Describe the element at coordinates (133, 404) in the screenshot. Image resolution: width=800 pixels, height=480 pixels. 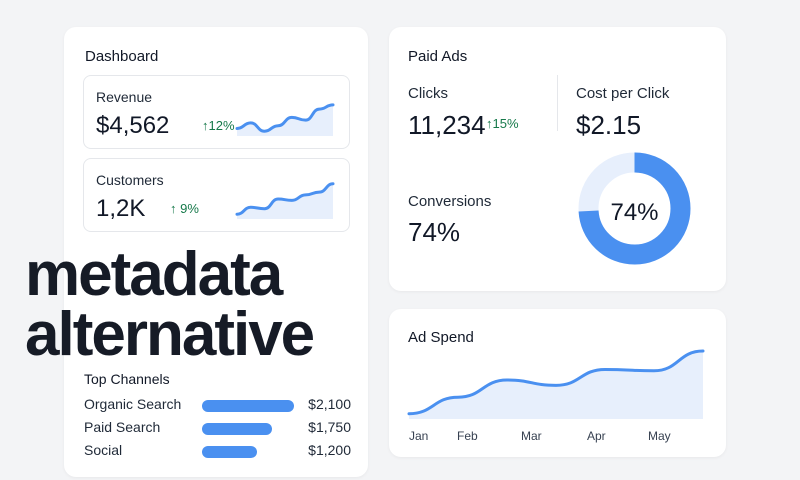
I see `channel-name: Organic Search` at that location.